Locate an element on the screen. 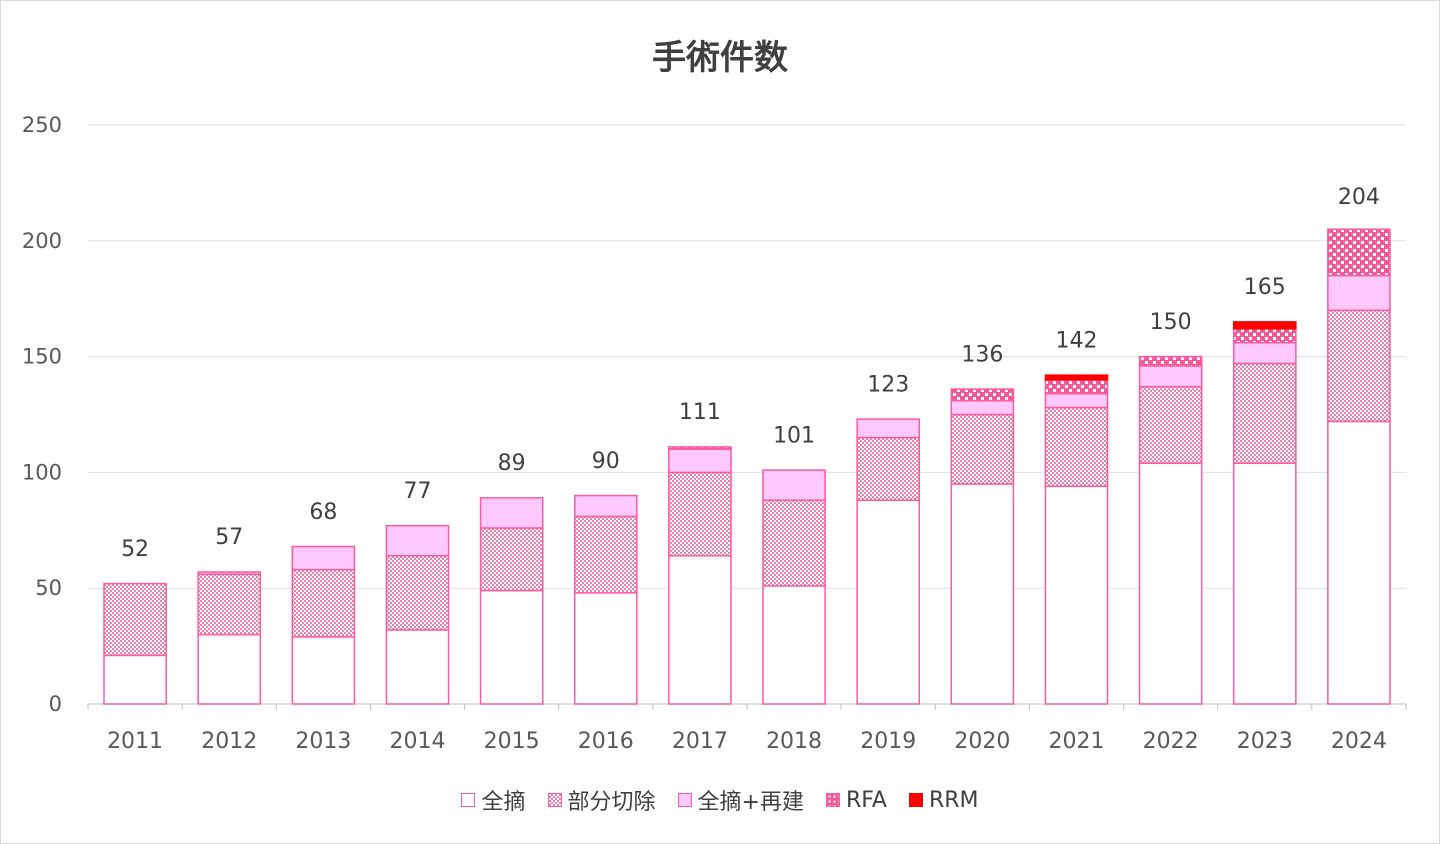  x-tick-label: 2023 is located at coordinates (1265, 741).